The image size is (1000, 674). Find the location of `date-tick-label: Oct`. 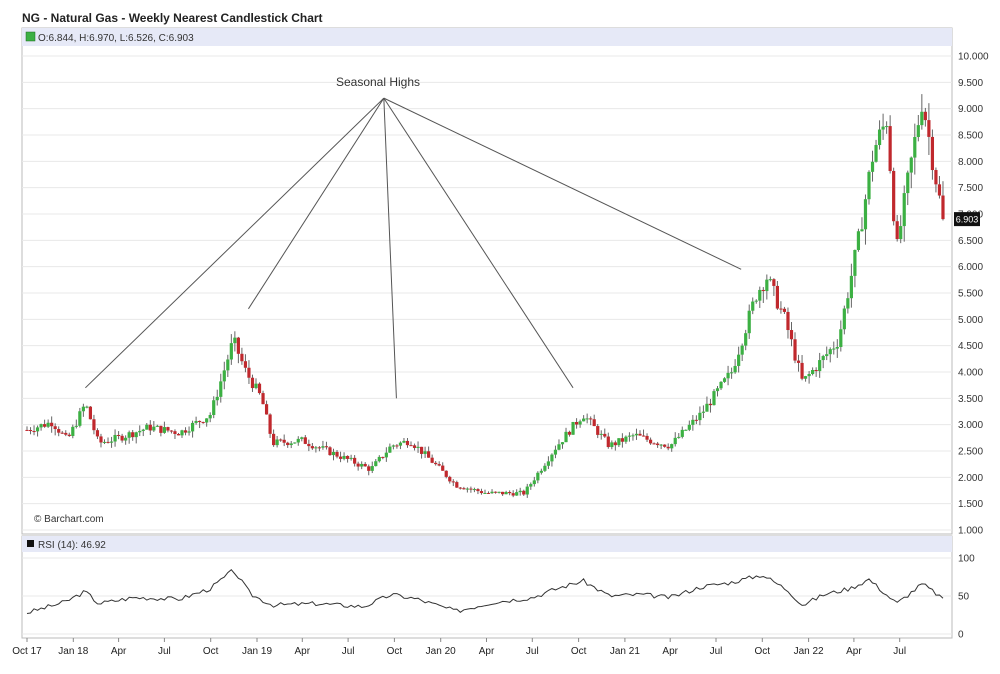

date-tick-label: Oct is located at coordinates (395, 651).